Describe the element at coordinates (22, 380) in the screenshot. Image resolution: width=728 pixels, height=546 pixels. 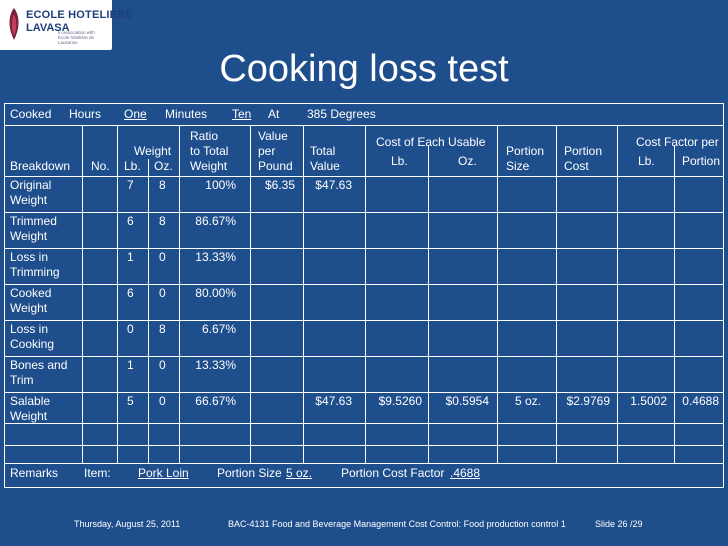
I see `cell-l2: Trim` at that location.